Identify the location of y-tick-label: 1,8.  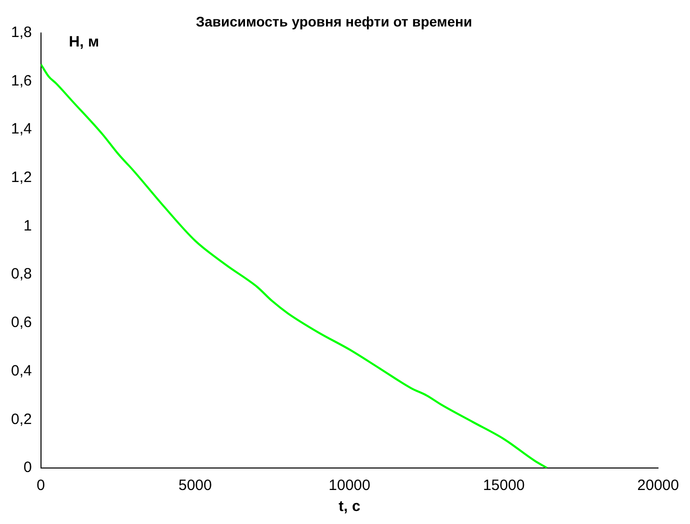
(21, 32).